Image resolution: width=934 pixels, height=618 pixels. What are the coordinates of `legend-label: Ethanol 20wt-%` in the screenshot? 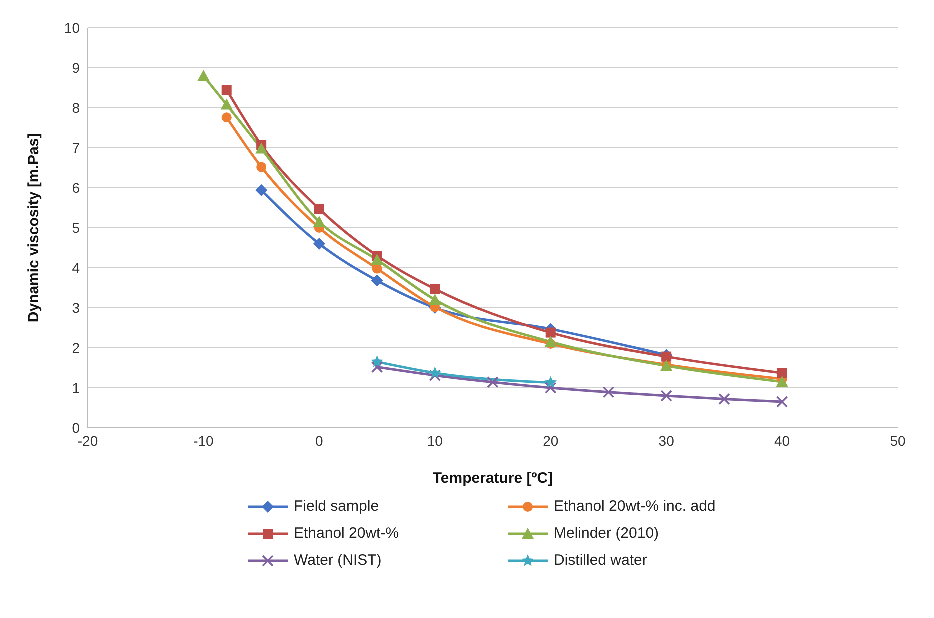 It's located at (347, 533).